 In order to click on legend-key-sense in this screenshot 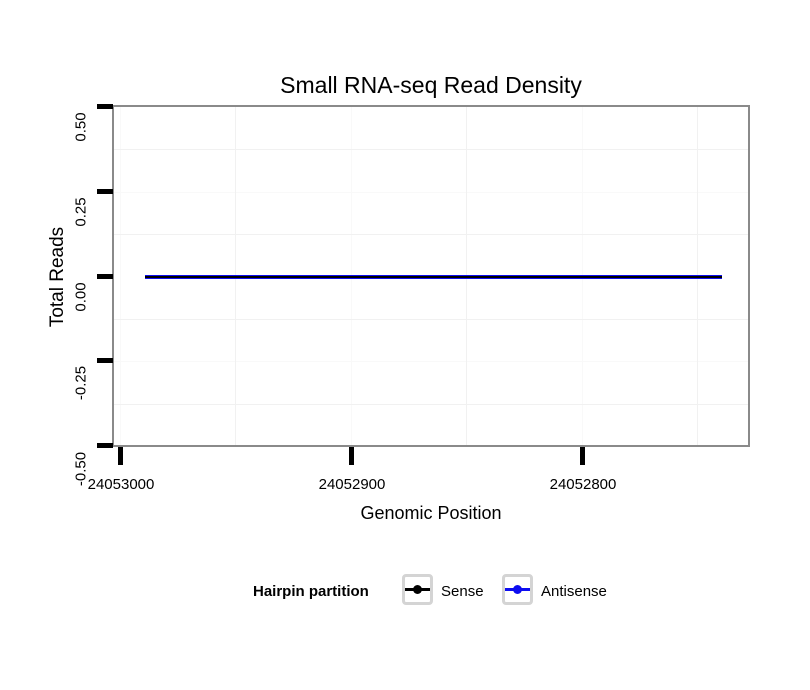, I will do `click(417, 589)`.